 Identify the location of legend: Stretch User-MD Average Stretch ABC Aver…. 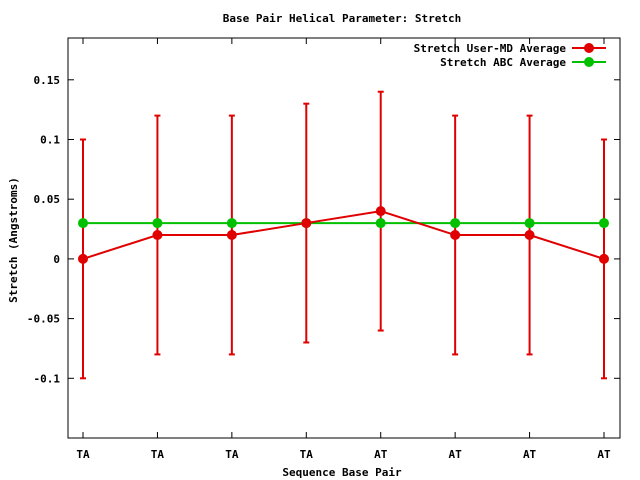
(510, 55).